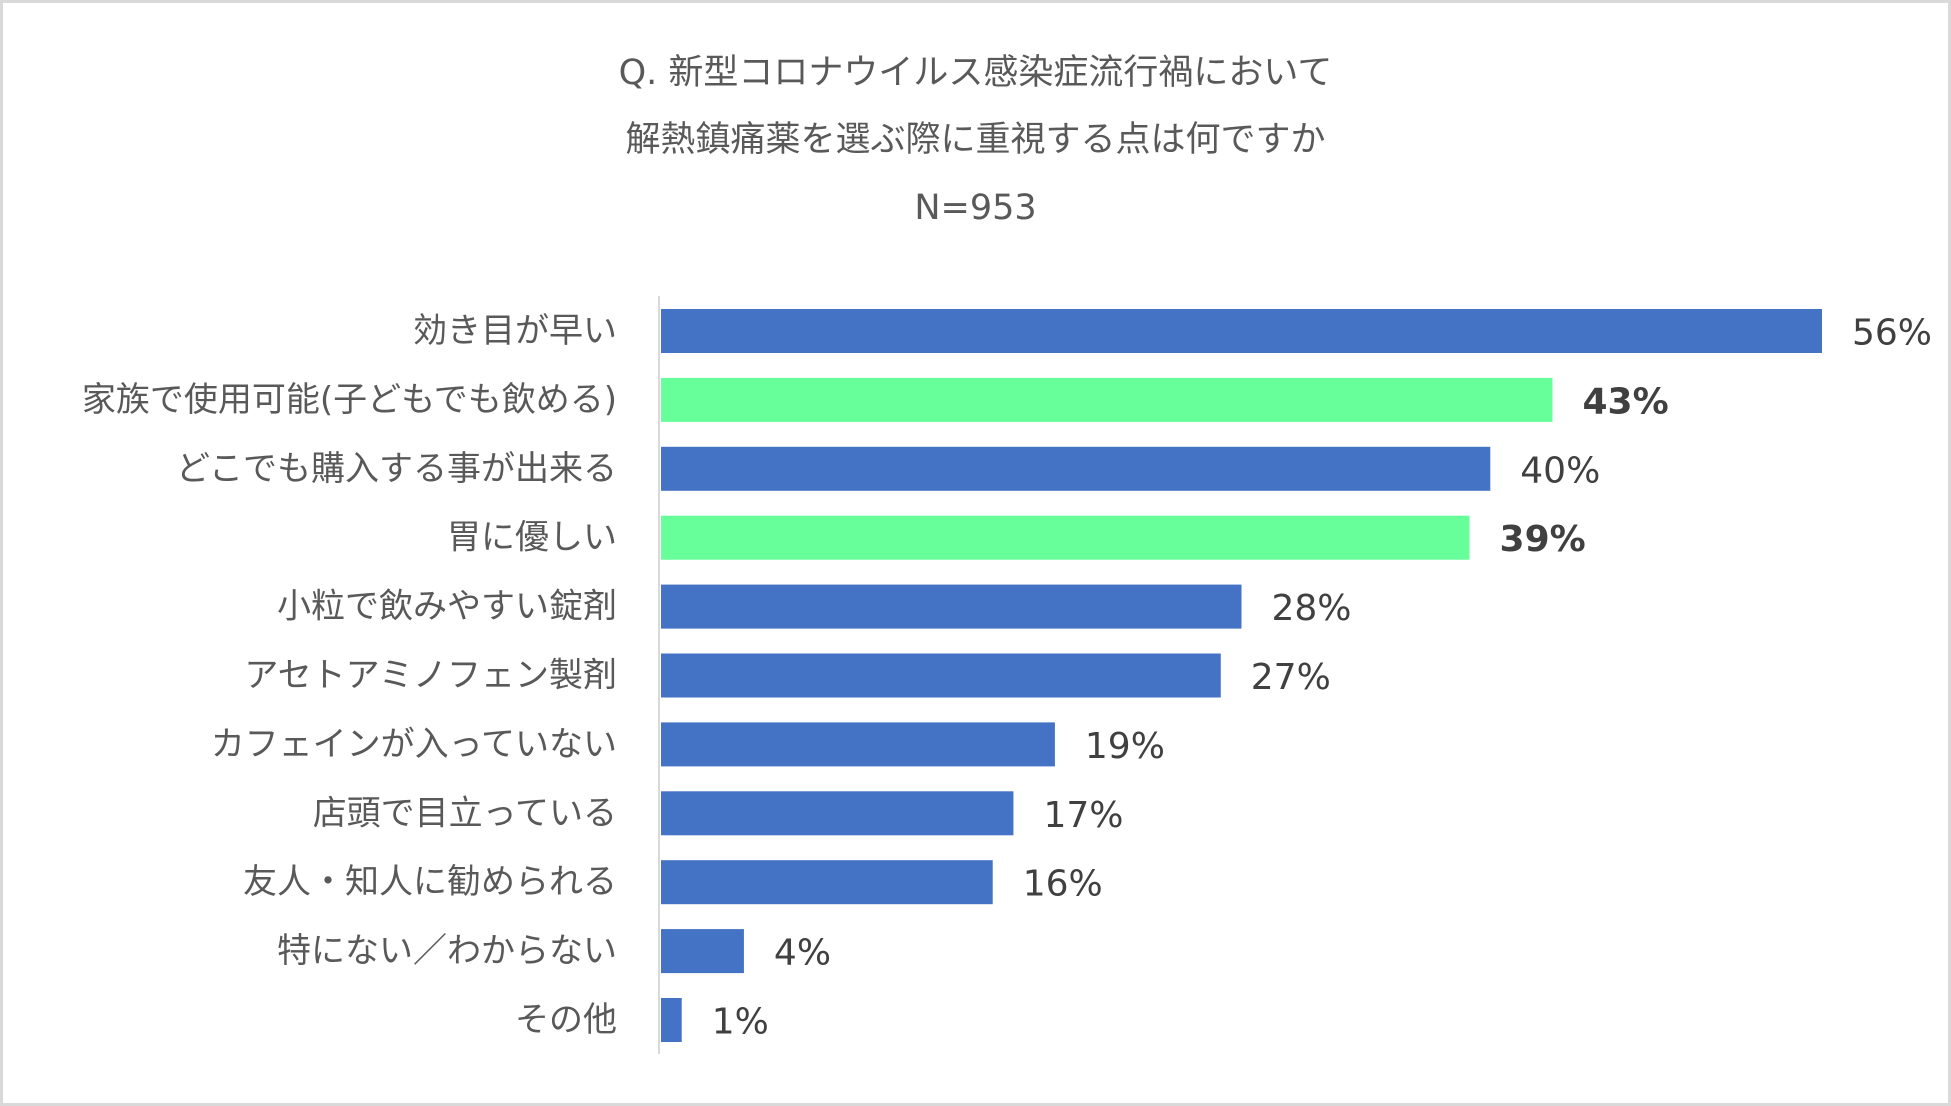 The image size is (1951, 1106). Describe the element at coordinates (430, 882) in the screenshot. I see `category-label: 友人・知人に勧められる` at that location.